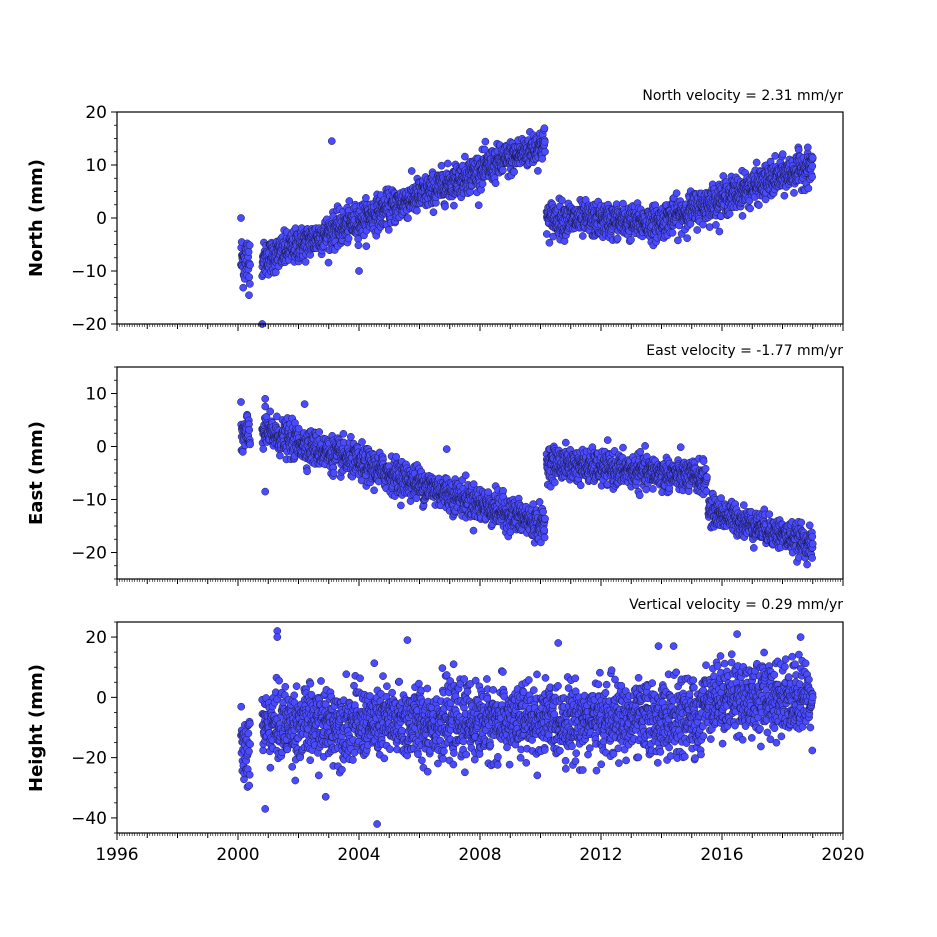  Describe the element at coordinates (36, 473) in the screenshot. I see `east-ylabel: East (mm)` at that location.